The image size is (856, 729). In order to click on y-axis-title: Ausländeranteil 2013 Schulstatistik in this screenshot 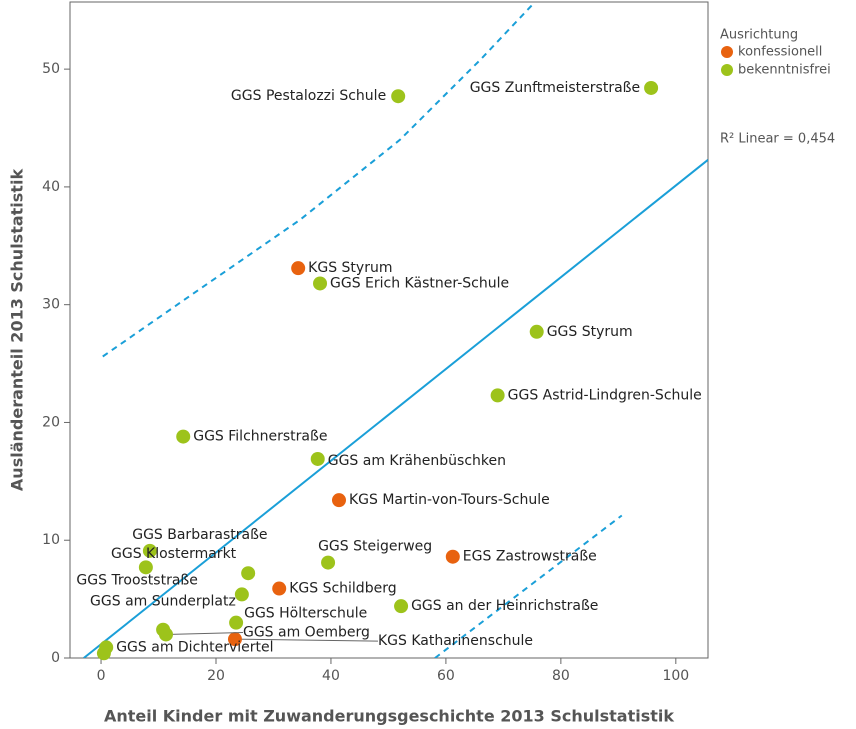, I will do `click(17, 330)`.